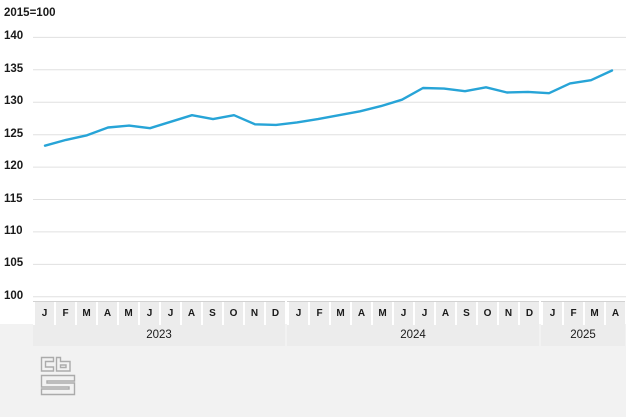 The height and width of the screenshot is (417, 626). Describe the element at coordinates (13, 230) in the screenshot. I see `y-tick-label: 110` at that location.